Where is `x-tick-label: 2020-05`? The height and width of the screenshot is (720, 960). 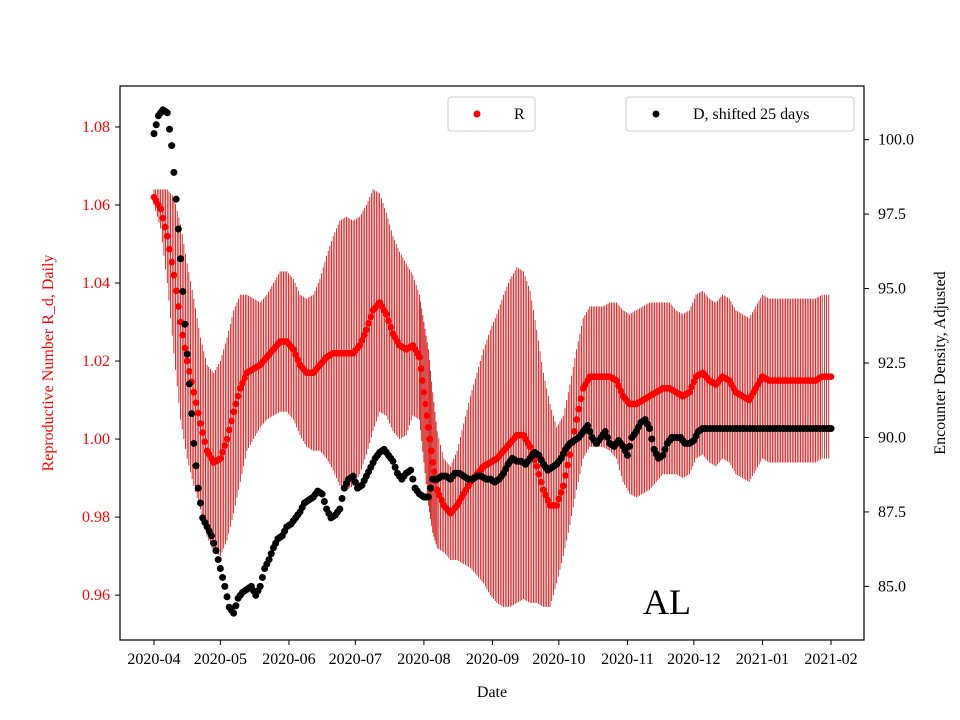
x-tick-label: 2020-05 is located at coordinates (220, 659).